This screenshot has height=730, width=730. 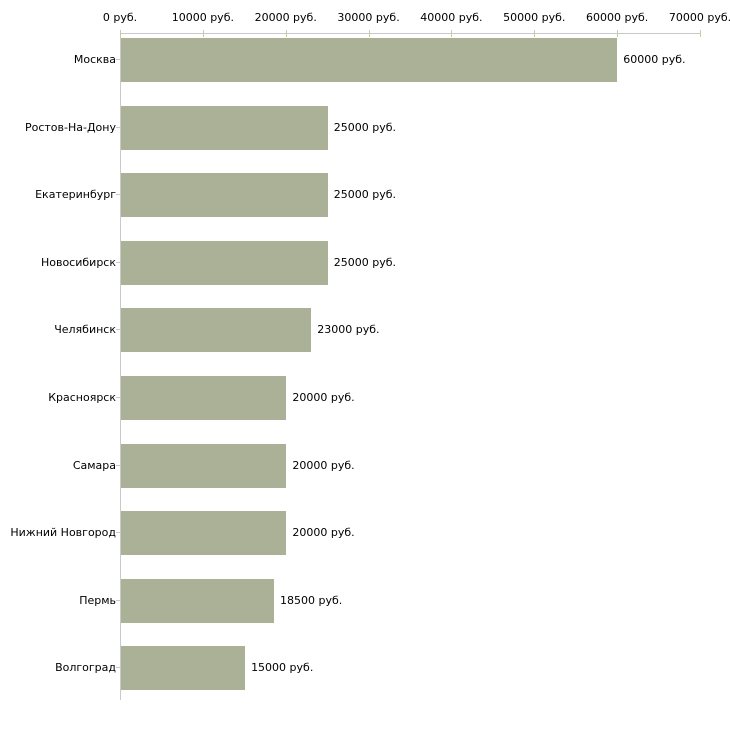 I want to click on category-label: Самара, so click(x=94, y=465).